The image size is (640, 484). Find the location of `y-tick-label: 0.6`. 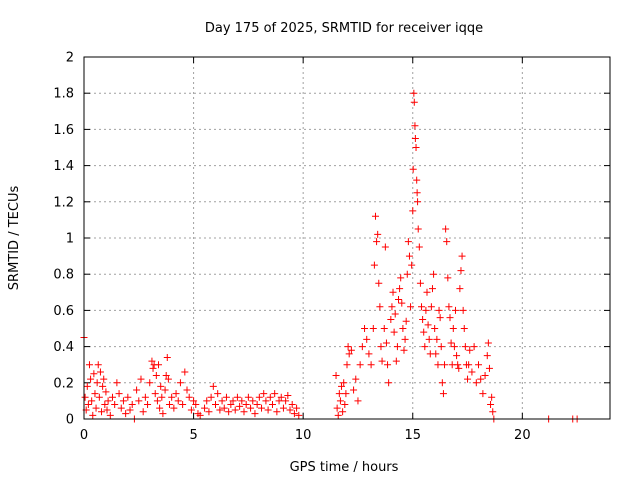

y-tick-label: 0.6 is located at coordinates (63, 311).